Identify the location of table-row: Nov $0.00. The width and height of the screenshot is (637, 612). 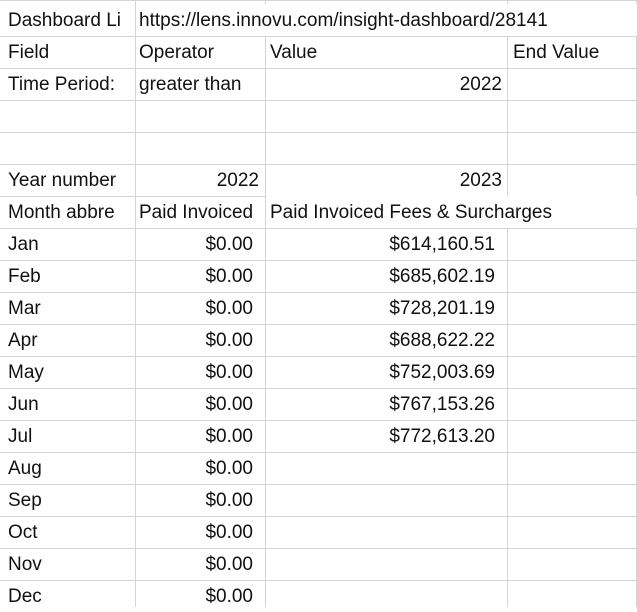
(318, 564).